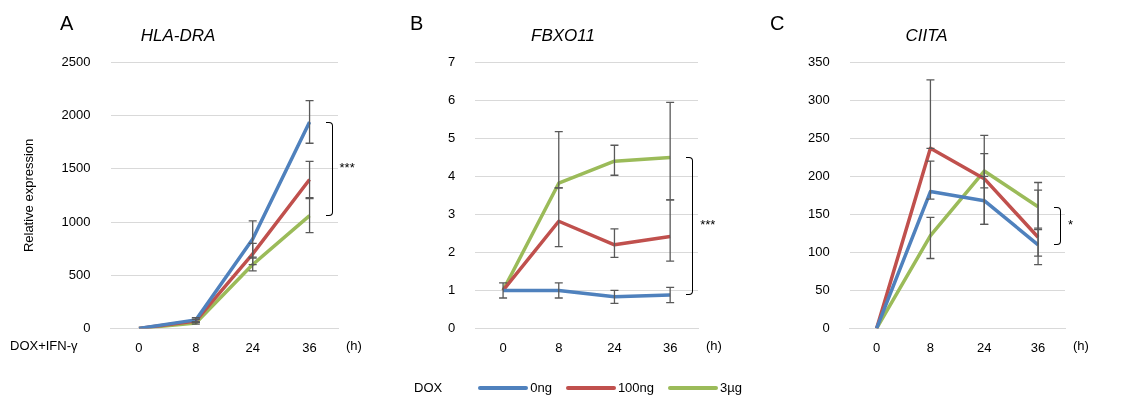 Image resolution: width=1123 pixels, height=418 pixels. I want to click on y-tick-label: 50, so click(822, 289).